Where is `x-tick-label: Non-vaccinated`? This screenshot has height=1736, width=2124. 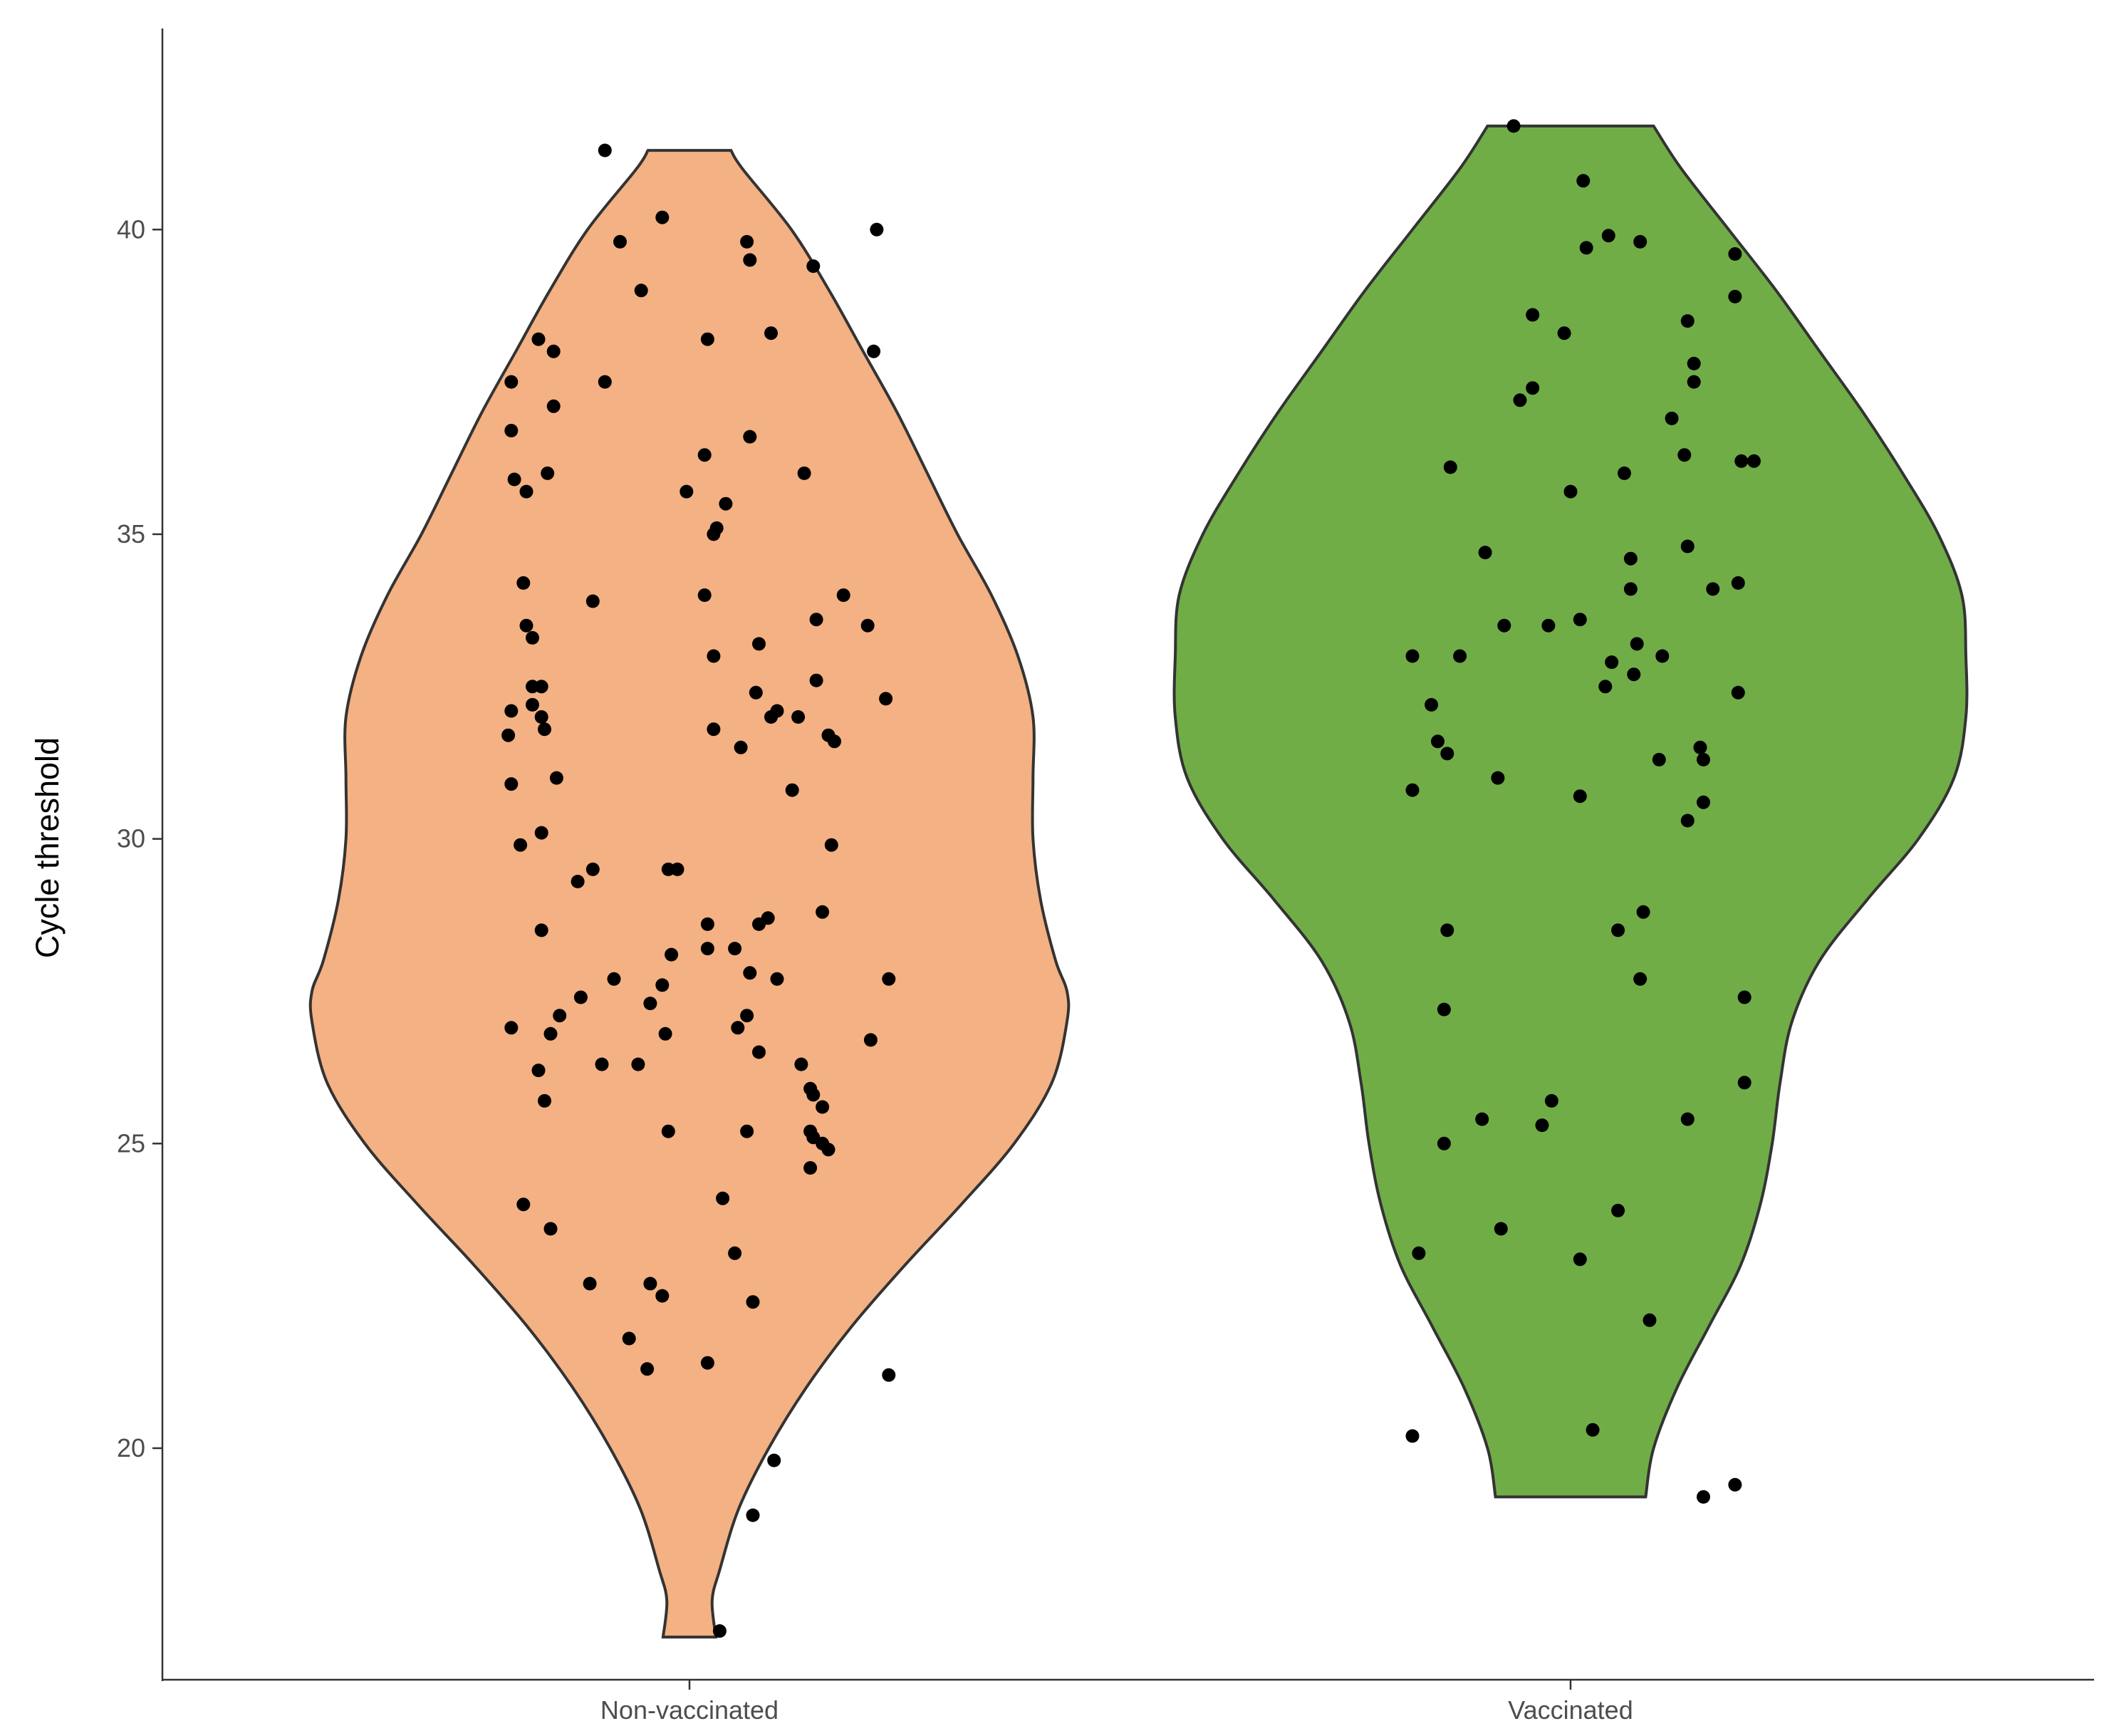 x-tick-label: Non-vaccinated is located at coordinates (690, 1710).